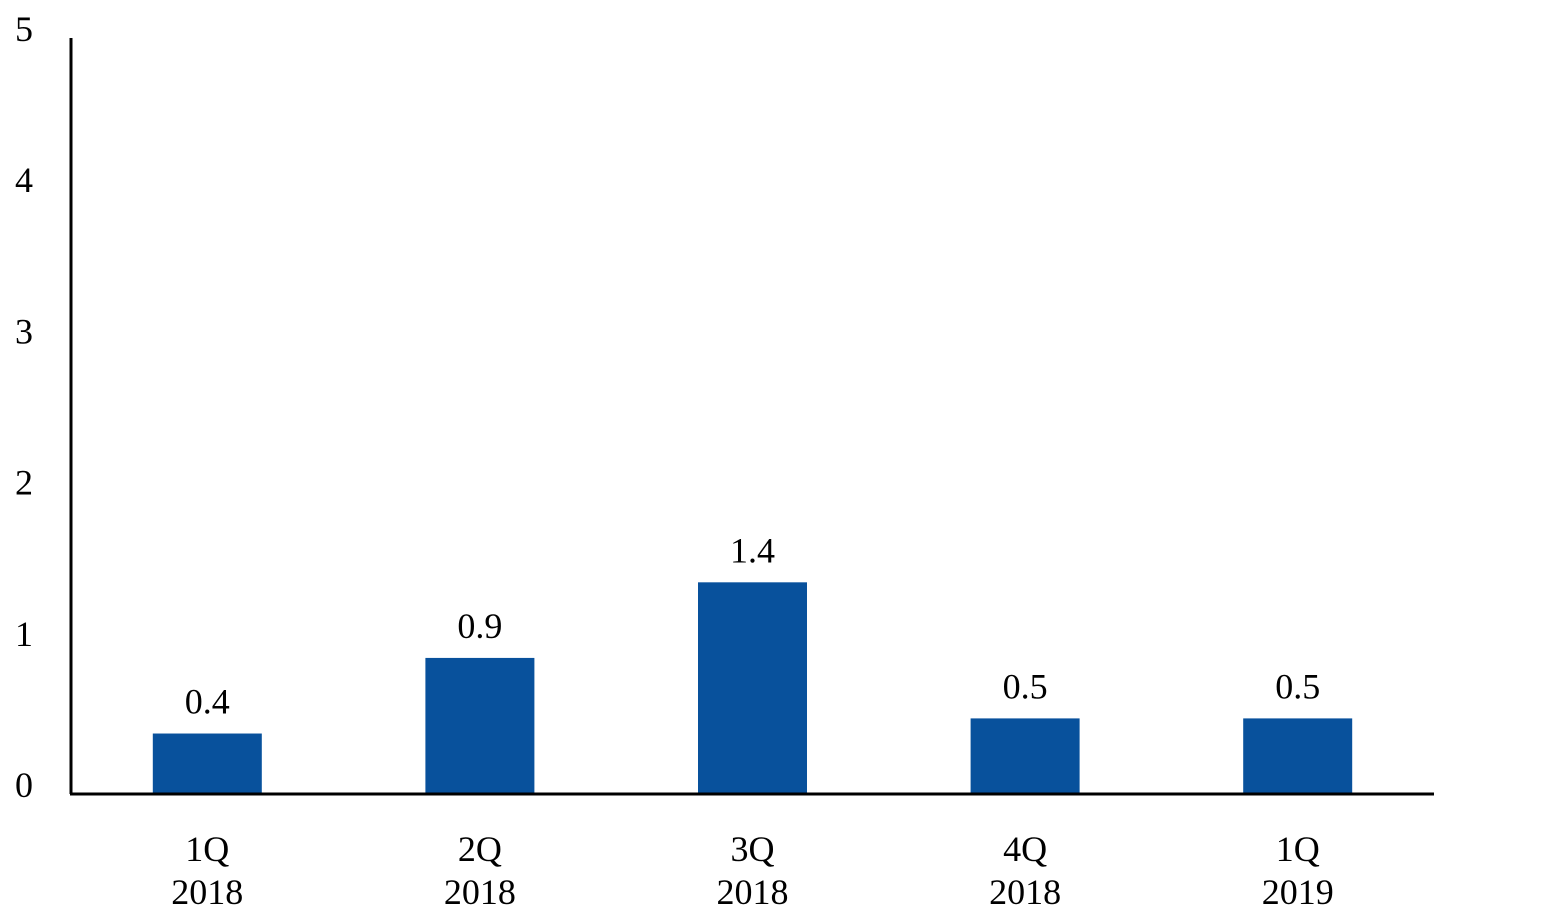  What do you see at coordinates (752, 550) in the screenshot?
I see `data-label: 1.4` at bounding box center [752, 550].